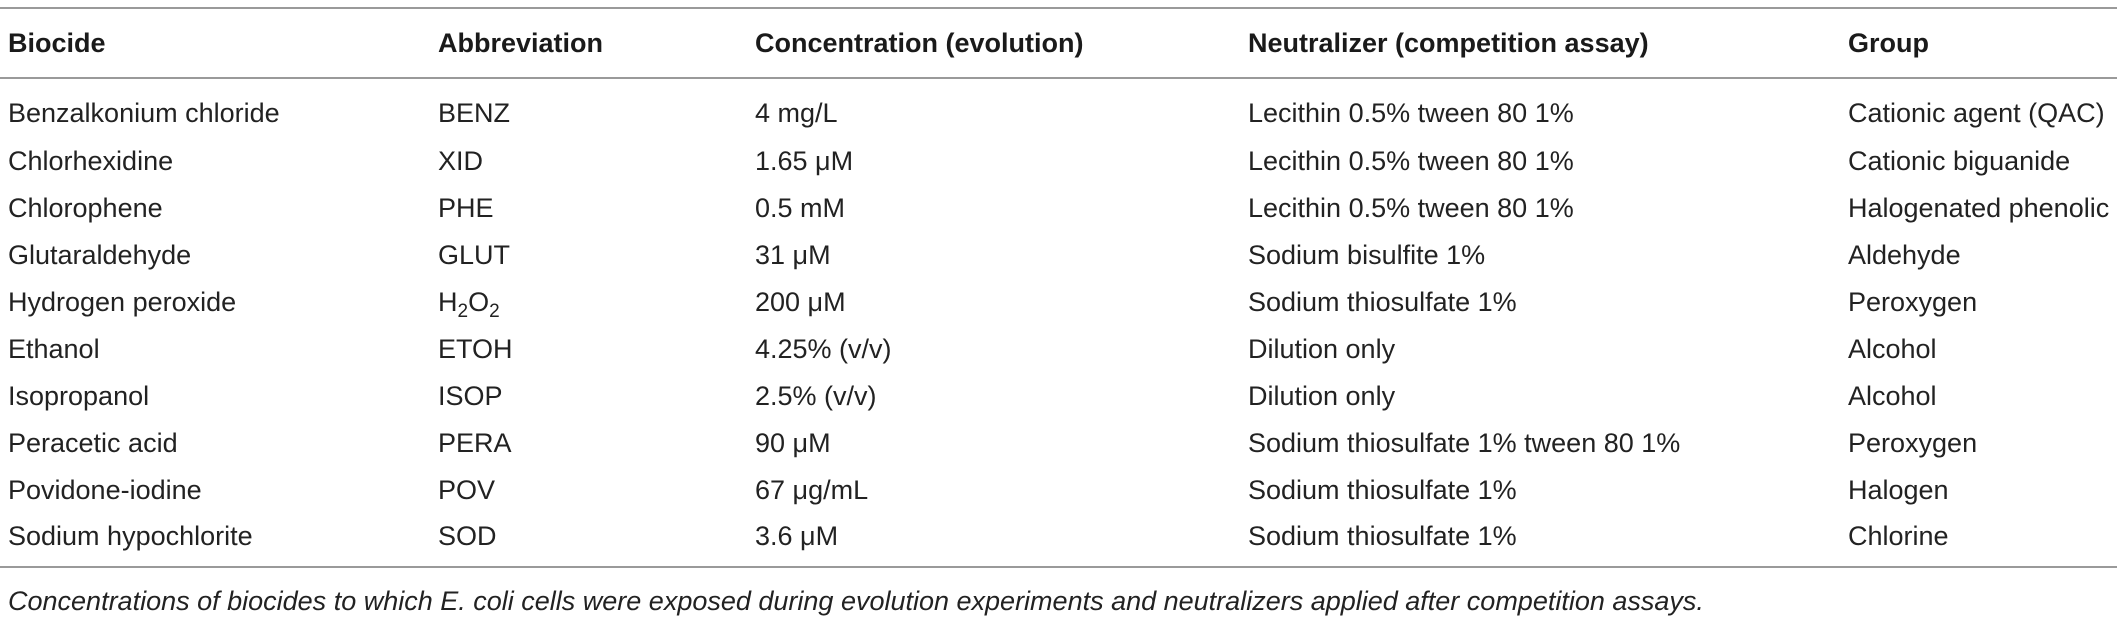 This screenshot has width=2117, height=622. Describe the element at coordinates (588, 43) in the screenshot. I see `column-header-abbreviation: Abbreviation` at that location.